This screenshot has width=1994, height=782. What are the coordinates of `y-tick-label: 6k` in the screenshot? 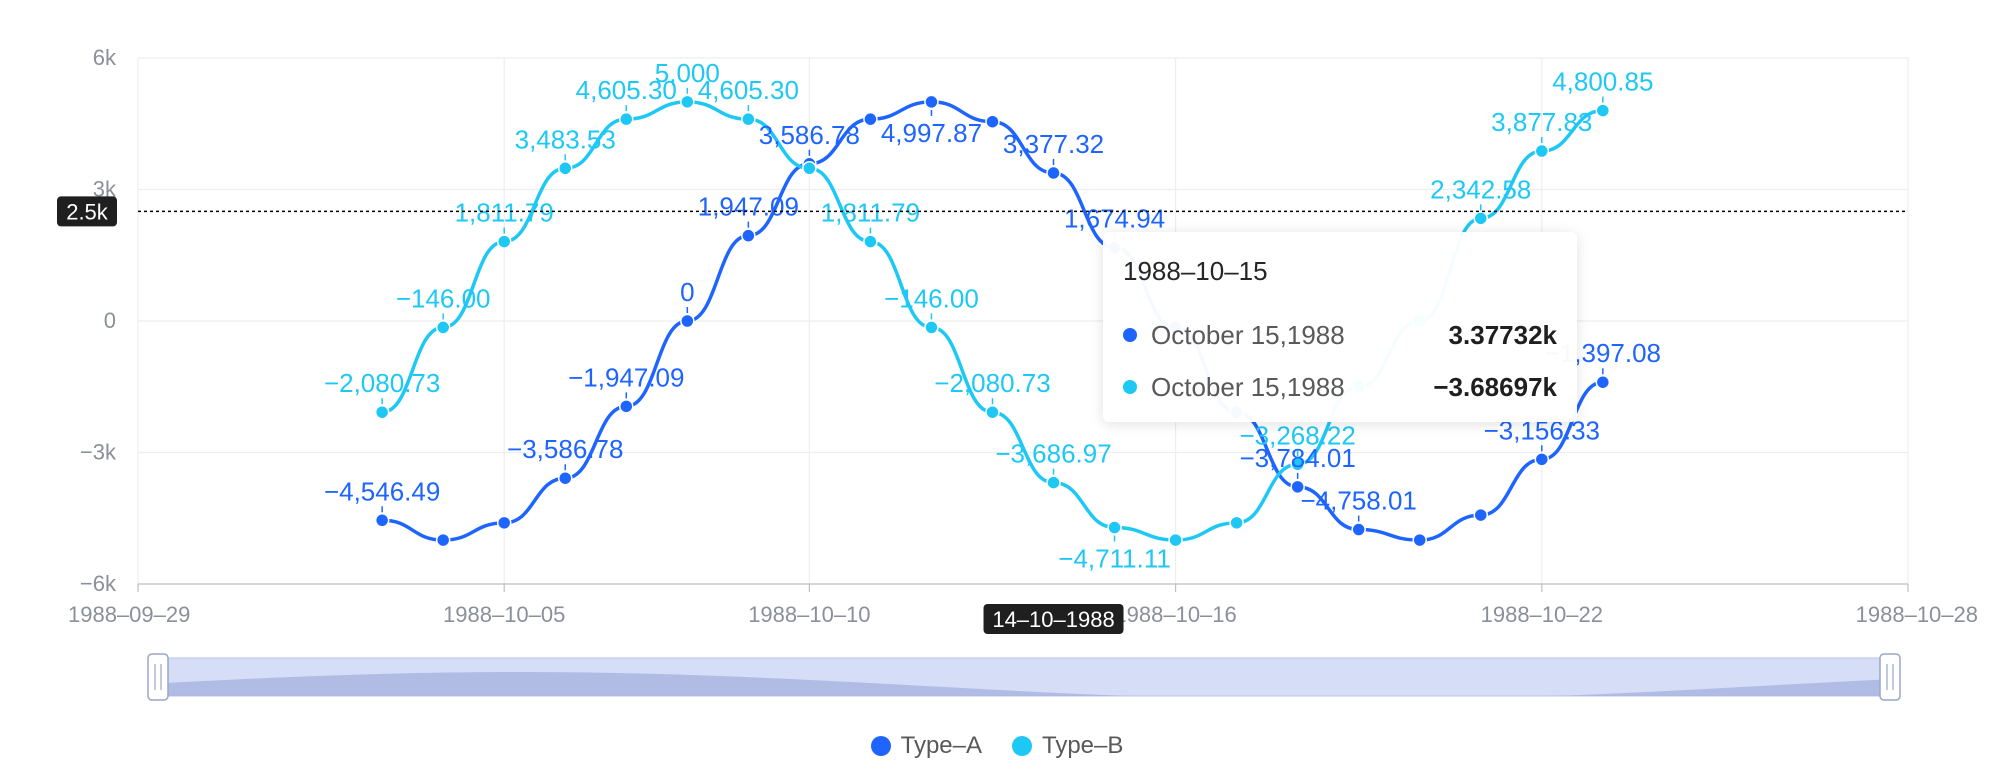 It's located at (105, 57).